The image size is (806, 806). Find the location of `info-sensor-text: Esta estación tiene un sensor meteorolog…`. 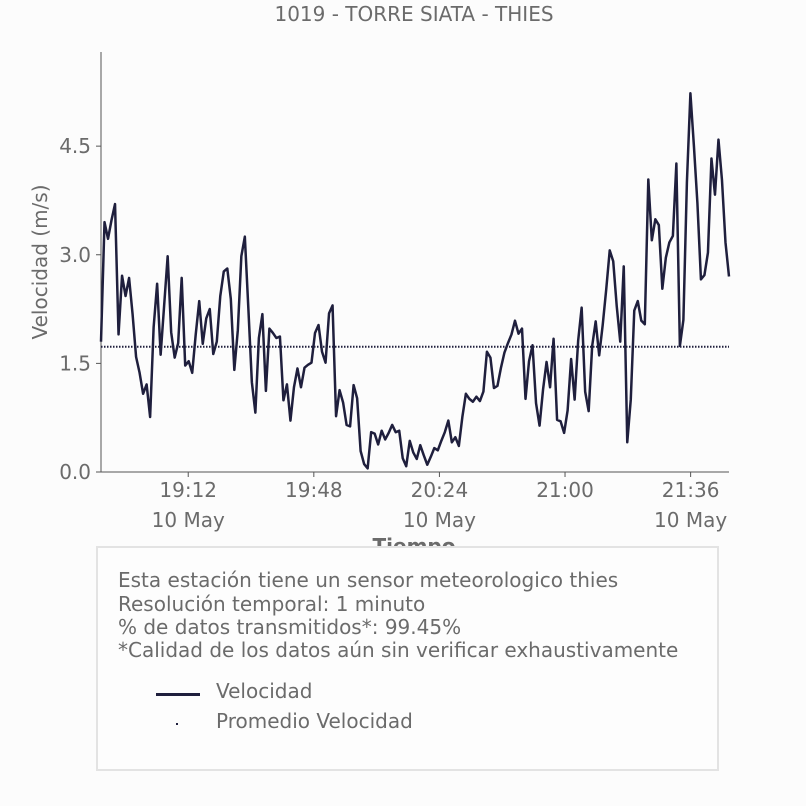

info-sensor-text: Esta estación tiene un sensor meteorolog… is located at coordinates (368, 580).